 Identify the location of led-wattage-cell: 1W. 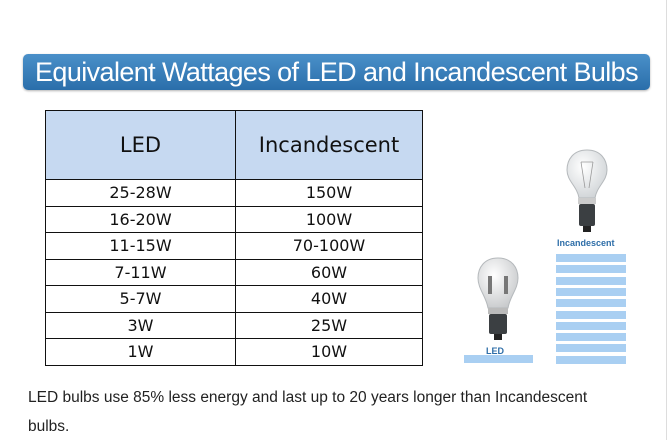
(140, 352).